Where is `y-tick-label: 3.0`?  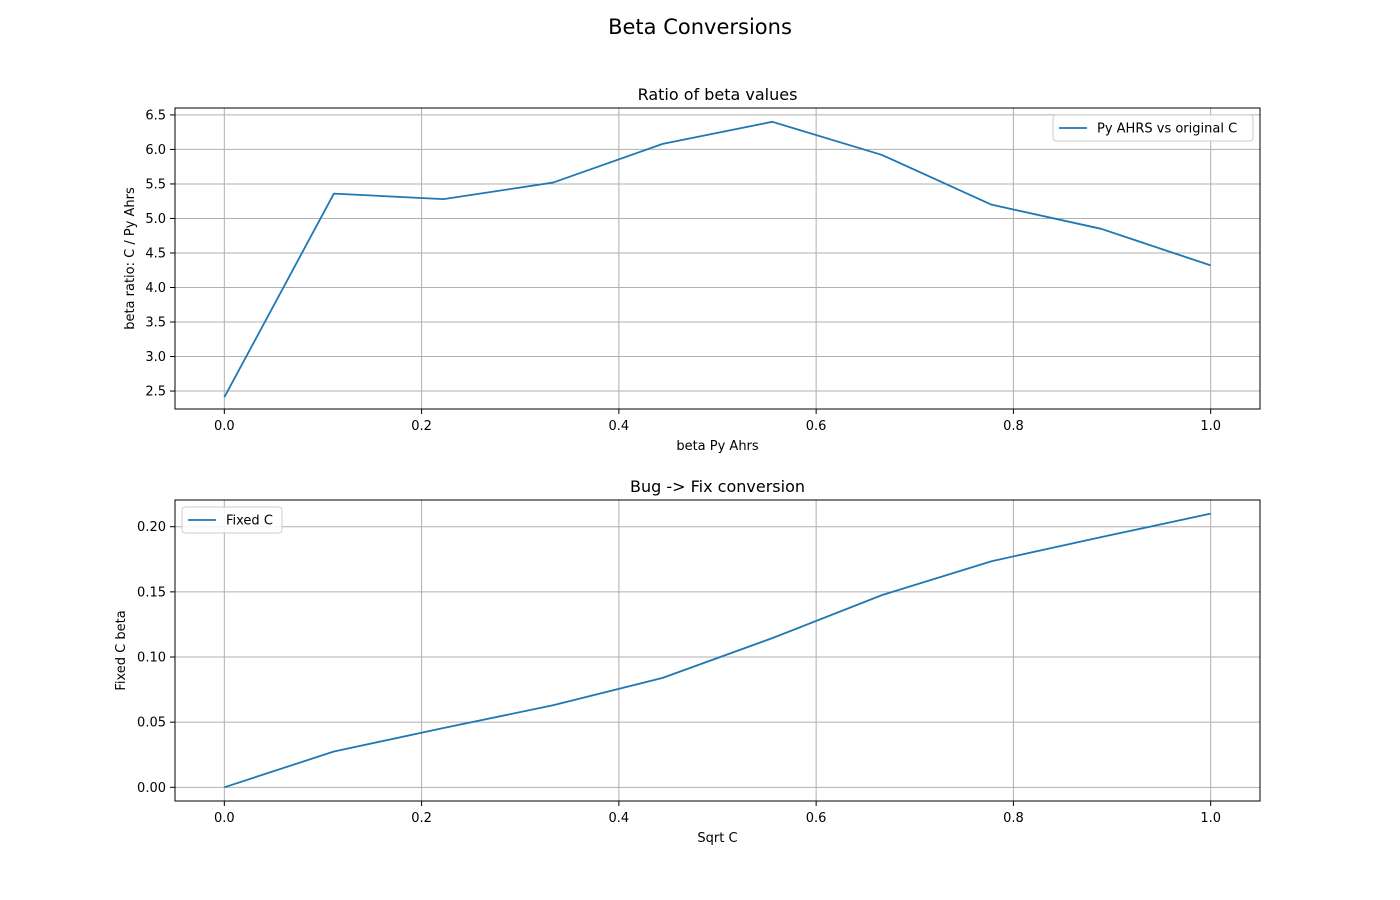 y-tick-label: 3.0 is located at coordinates (155, 357).